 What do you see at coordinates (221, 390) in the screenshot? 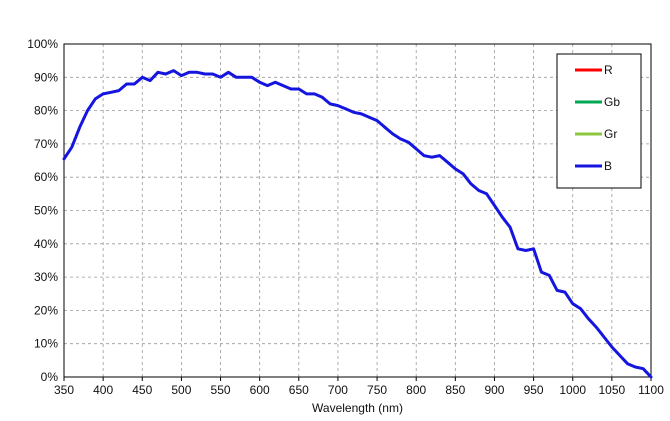
I see `x-tick-label: 550` at bounding box center [221, 390].